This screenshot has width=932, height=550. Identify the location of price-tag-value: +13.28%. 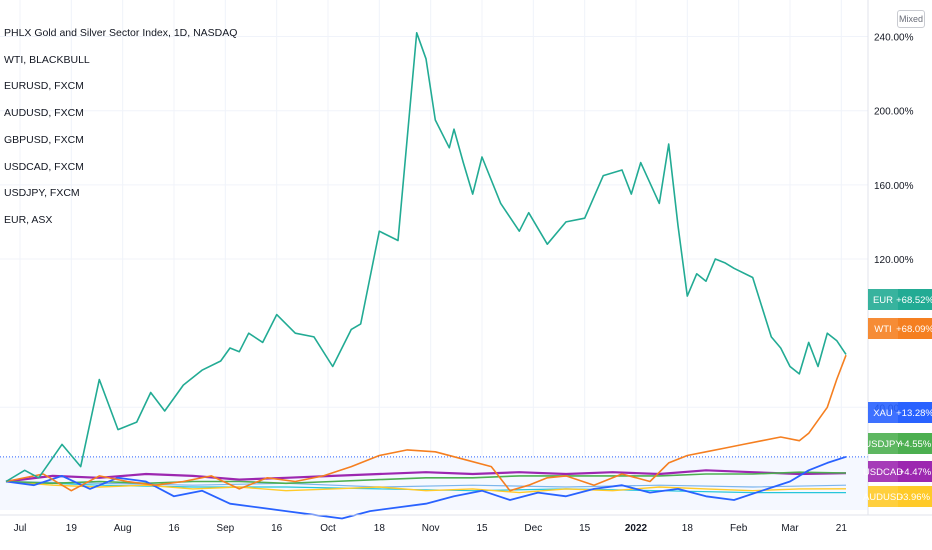
(914, 413).